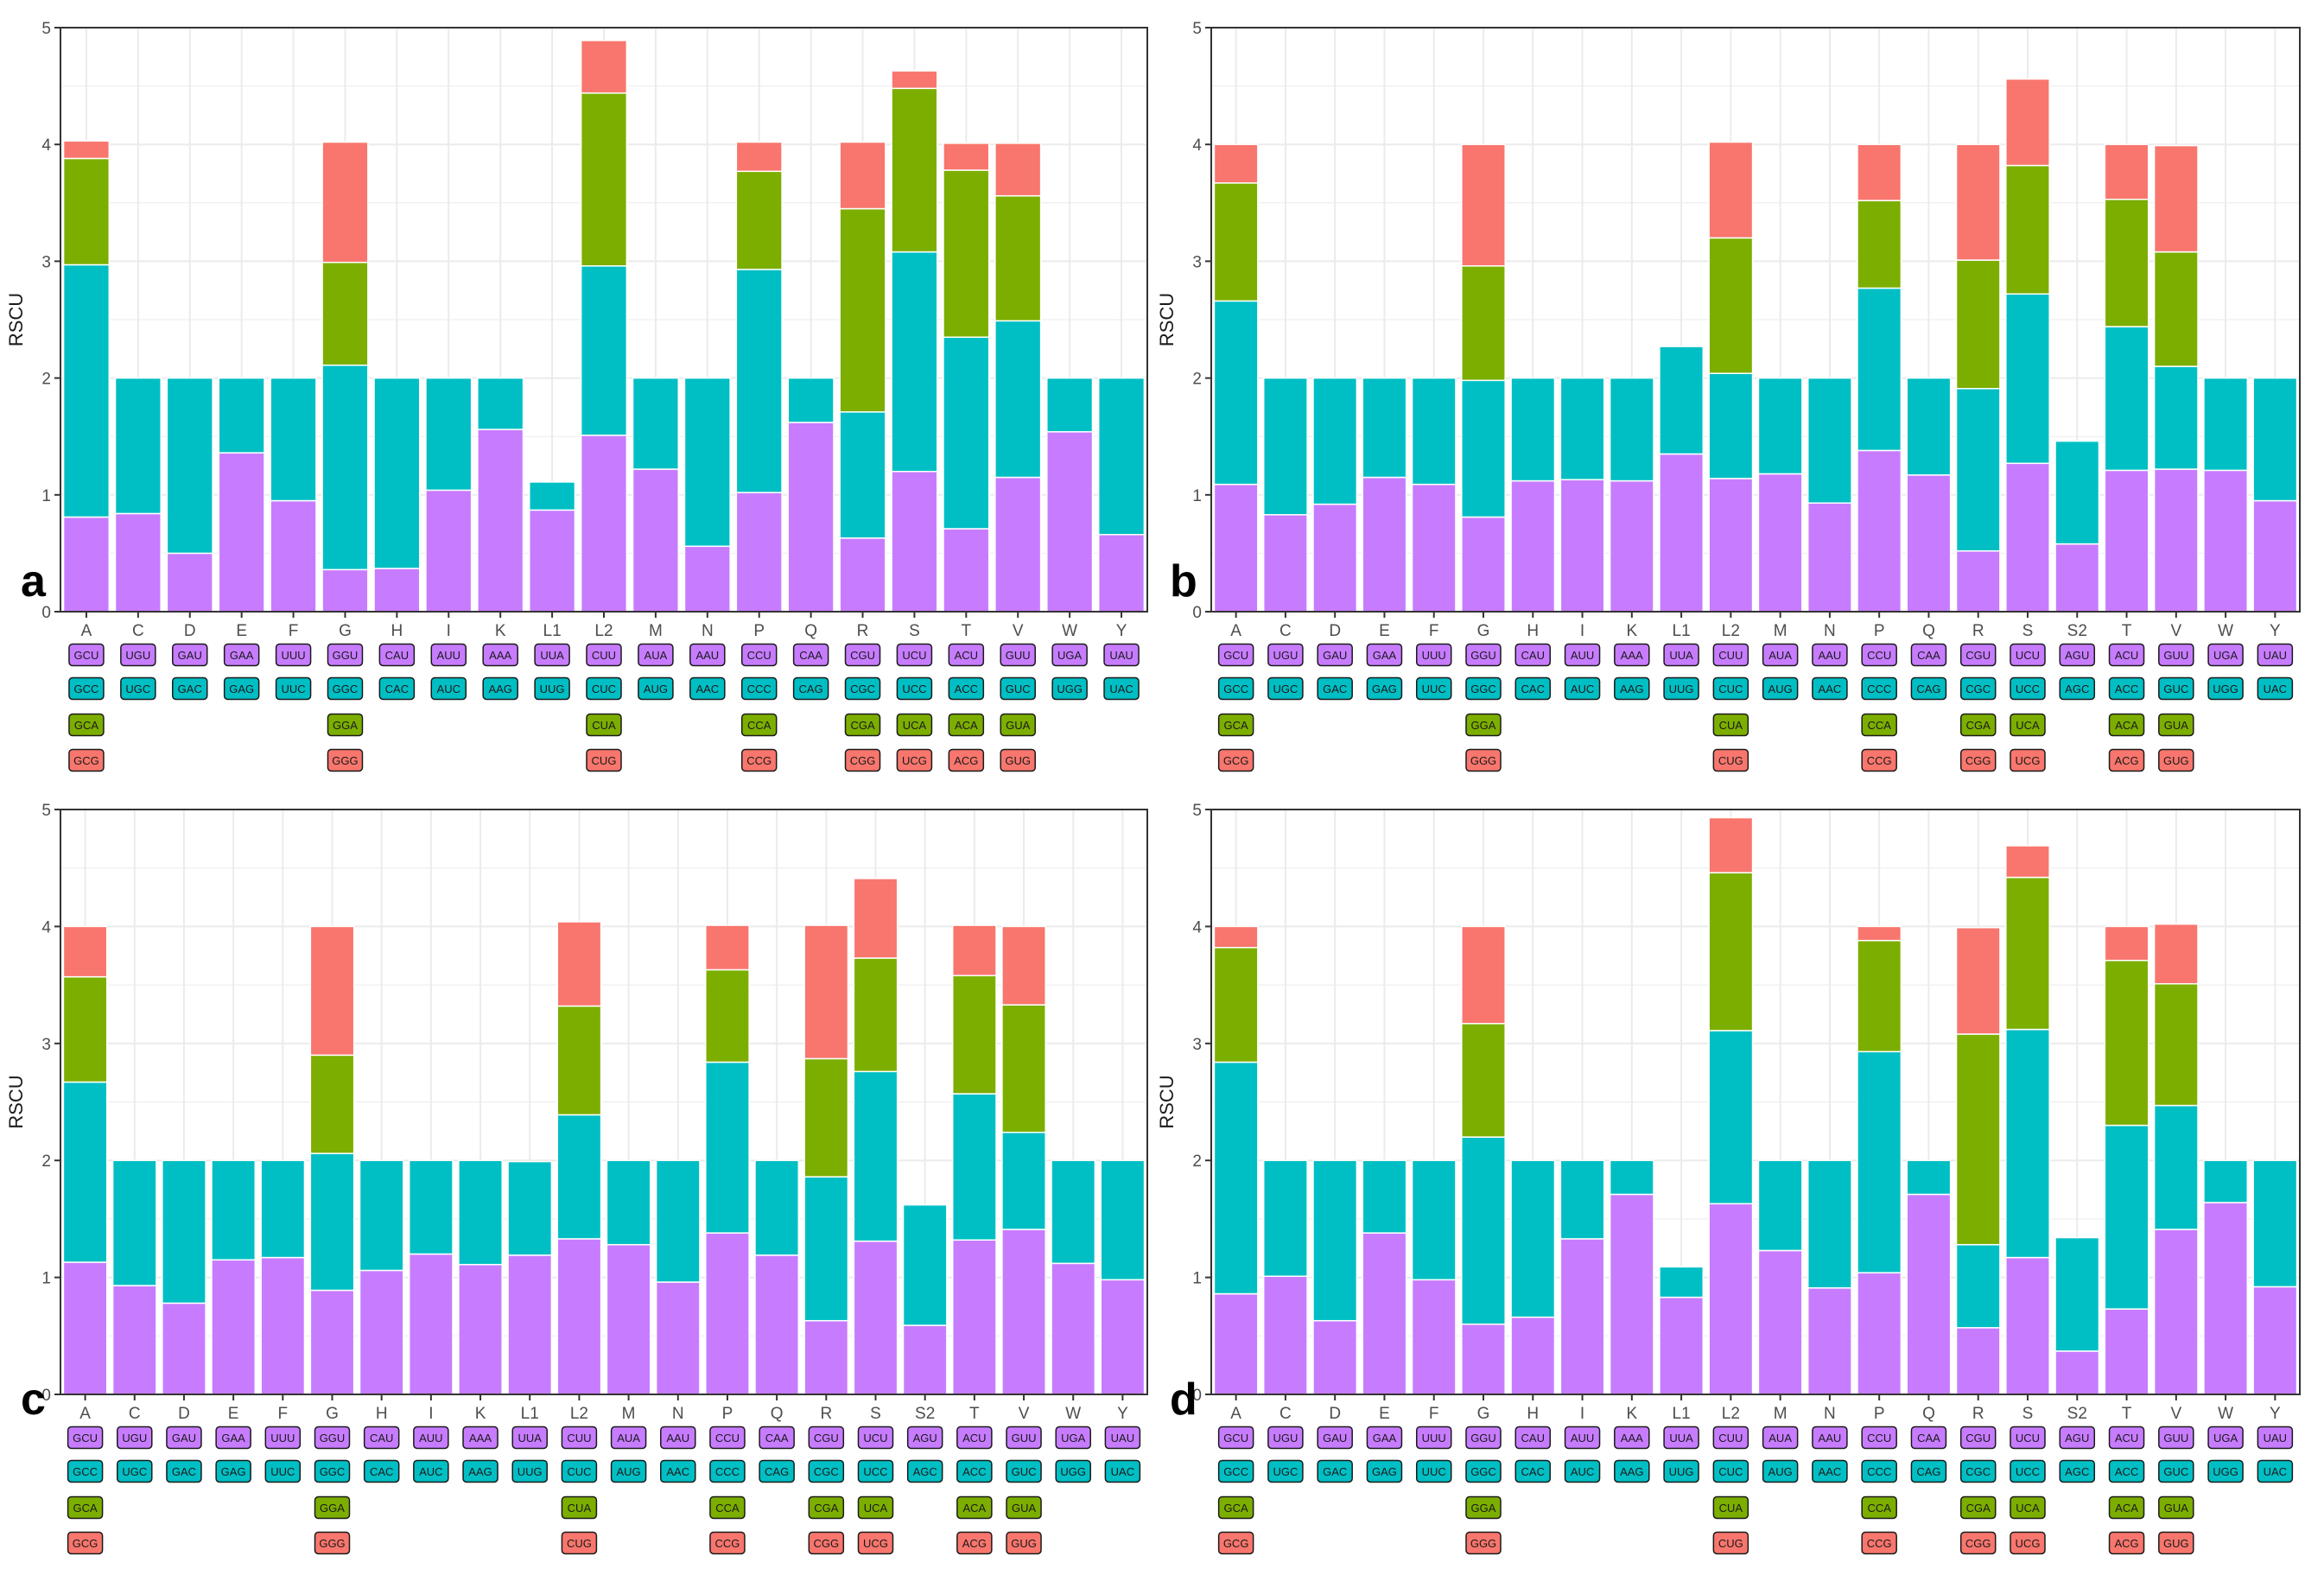 The height and width of the screenshot is (1581, 2324). Describe the element at coordinates (1978, 202) in the screenshot. I see `bar-R-codon4` at that location.